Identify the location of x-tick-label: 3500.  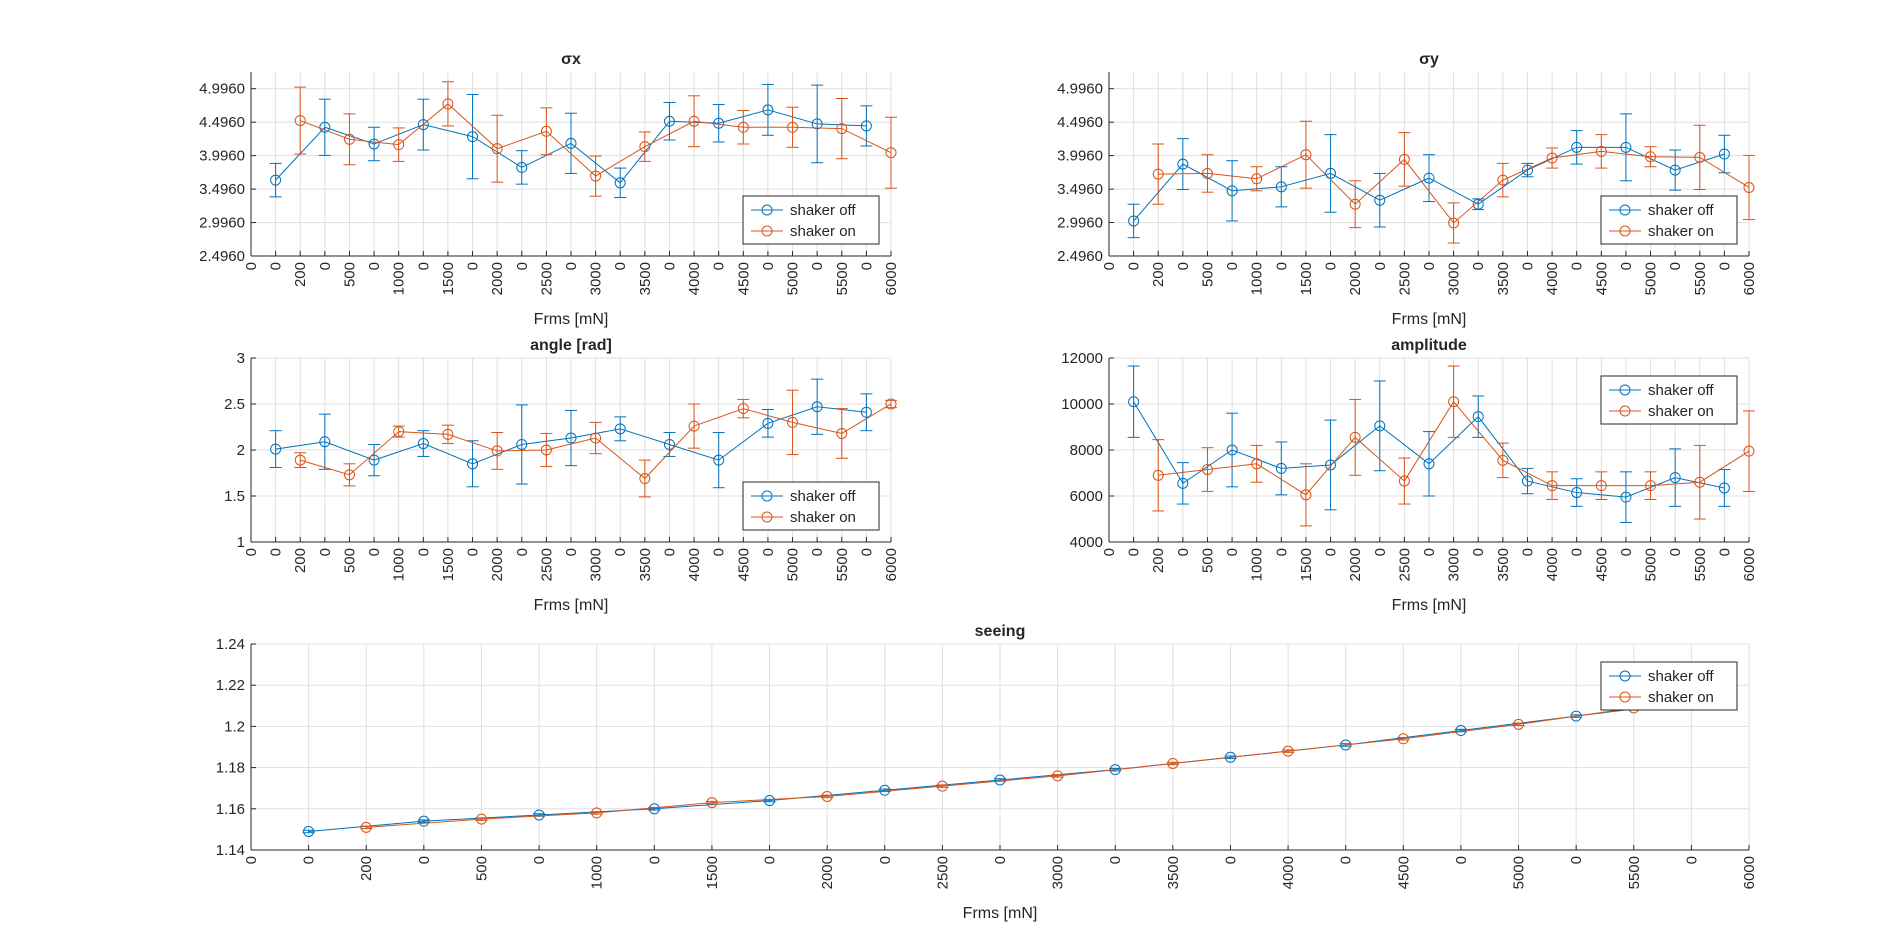
(1503, 278).